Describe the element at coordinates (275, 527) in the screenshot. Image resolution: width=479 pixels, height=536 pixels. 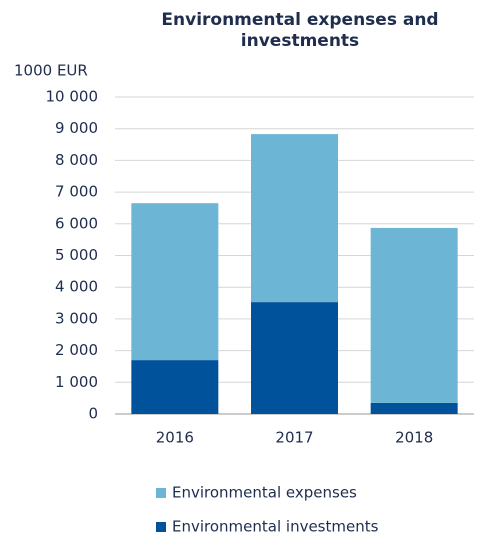
I see `legend-label: Environmental investments` at that location.